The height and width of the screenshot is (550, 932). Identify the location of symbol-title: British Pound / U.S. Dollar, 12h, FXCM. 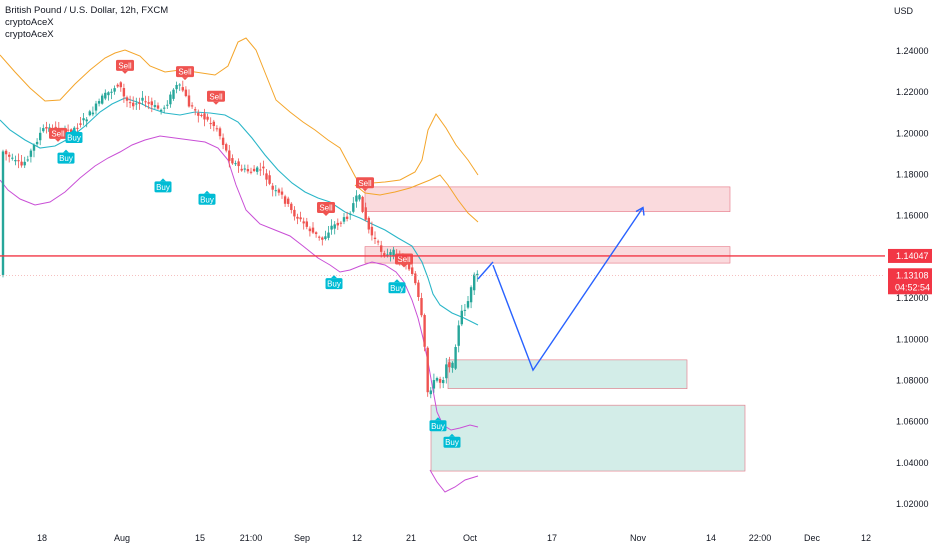
(87, 10).